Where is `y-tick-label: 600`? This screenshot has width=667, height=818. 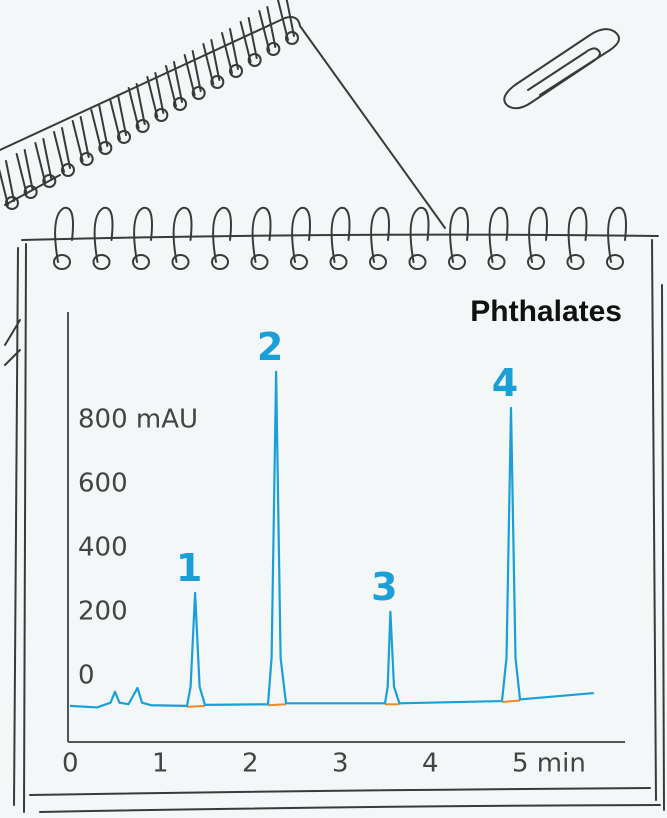 y-tick-label: 600 is located at coordinates (103, 483).